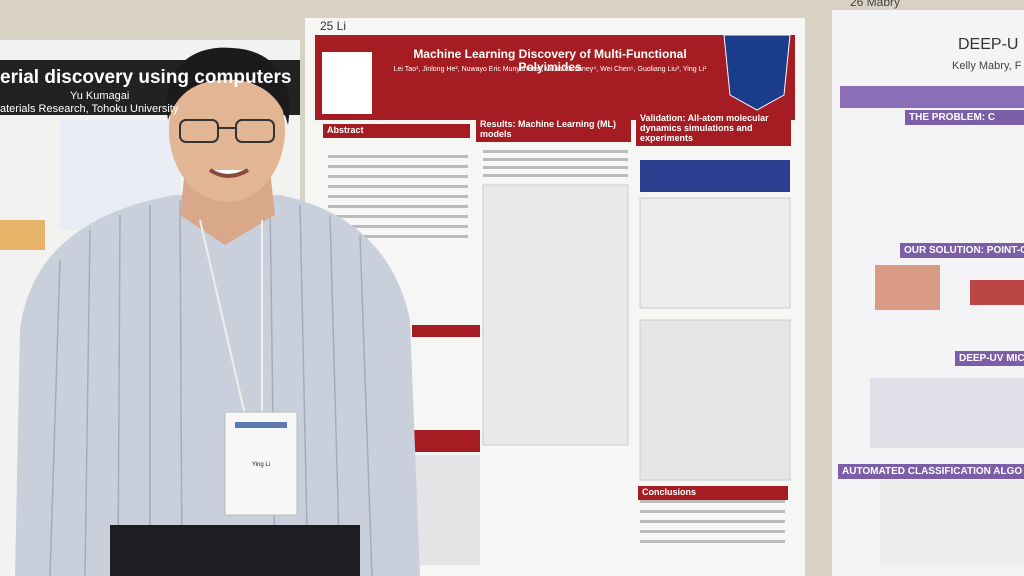 This screenshot has height=576, width=1024. Describe the element at coordinates (235, 550) in the screenshot. I see `trousers` at that location.